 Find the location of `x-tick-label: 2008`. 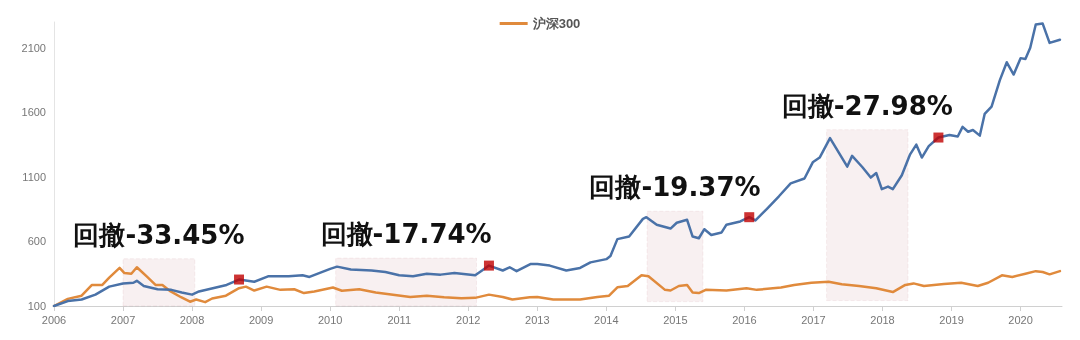

x-tick-label: 2008 is located at coordinates (192, 319).